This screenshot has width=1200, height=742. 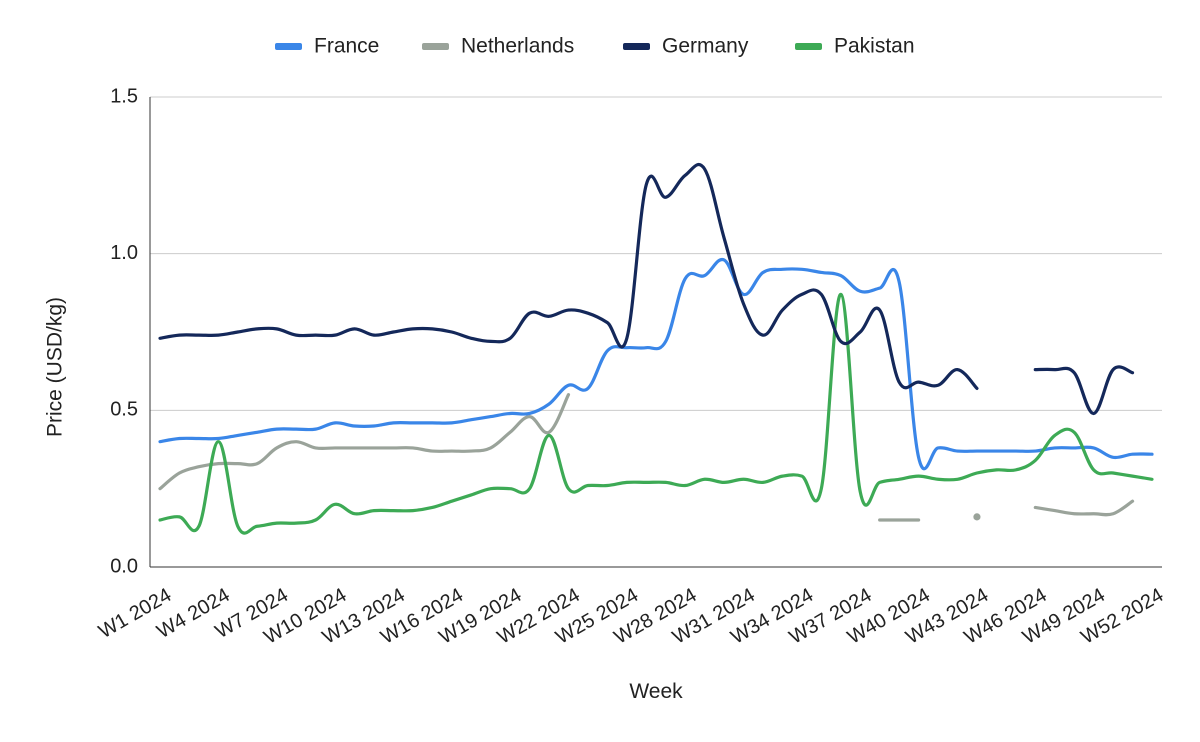 What do you see at coordinates (646, 457) in the screenshot?
I see `series-netherlands` at bounding box center [646, 457].